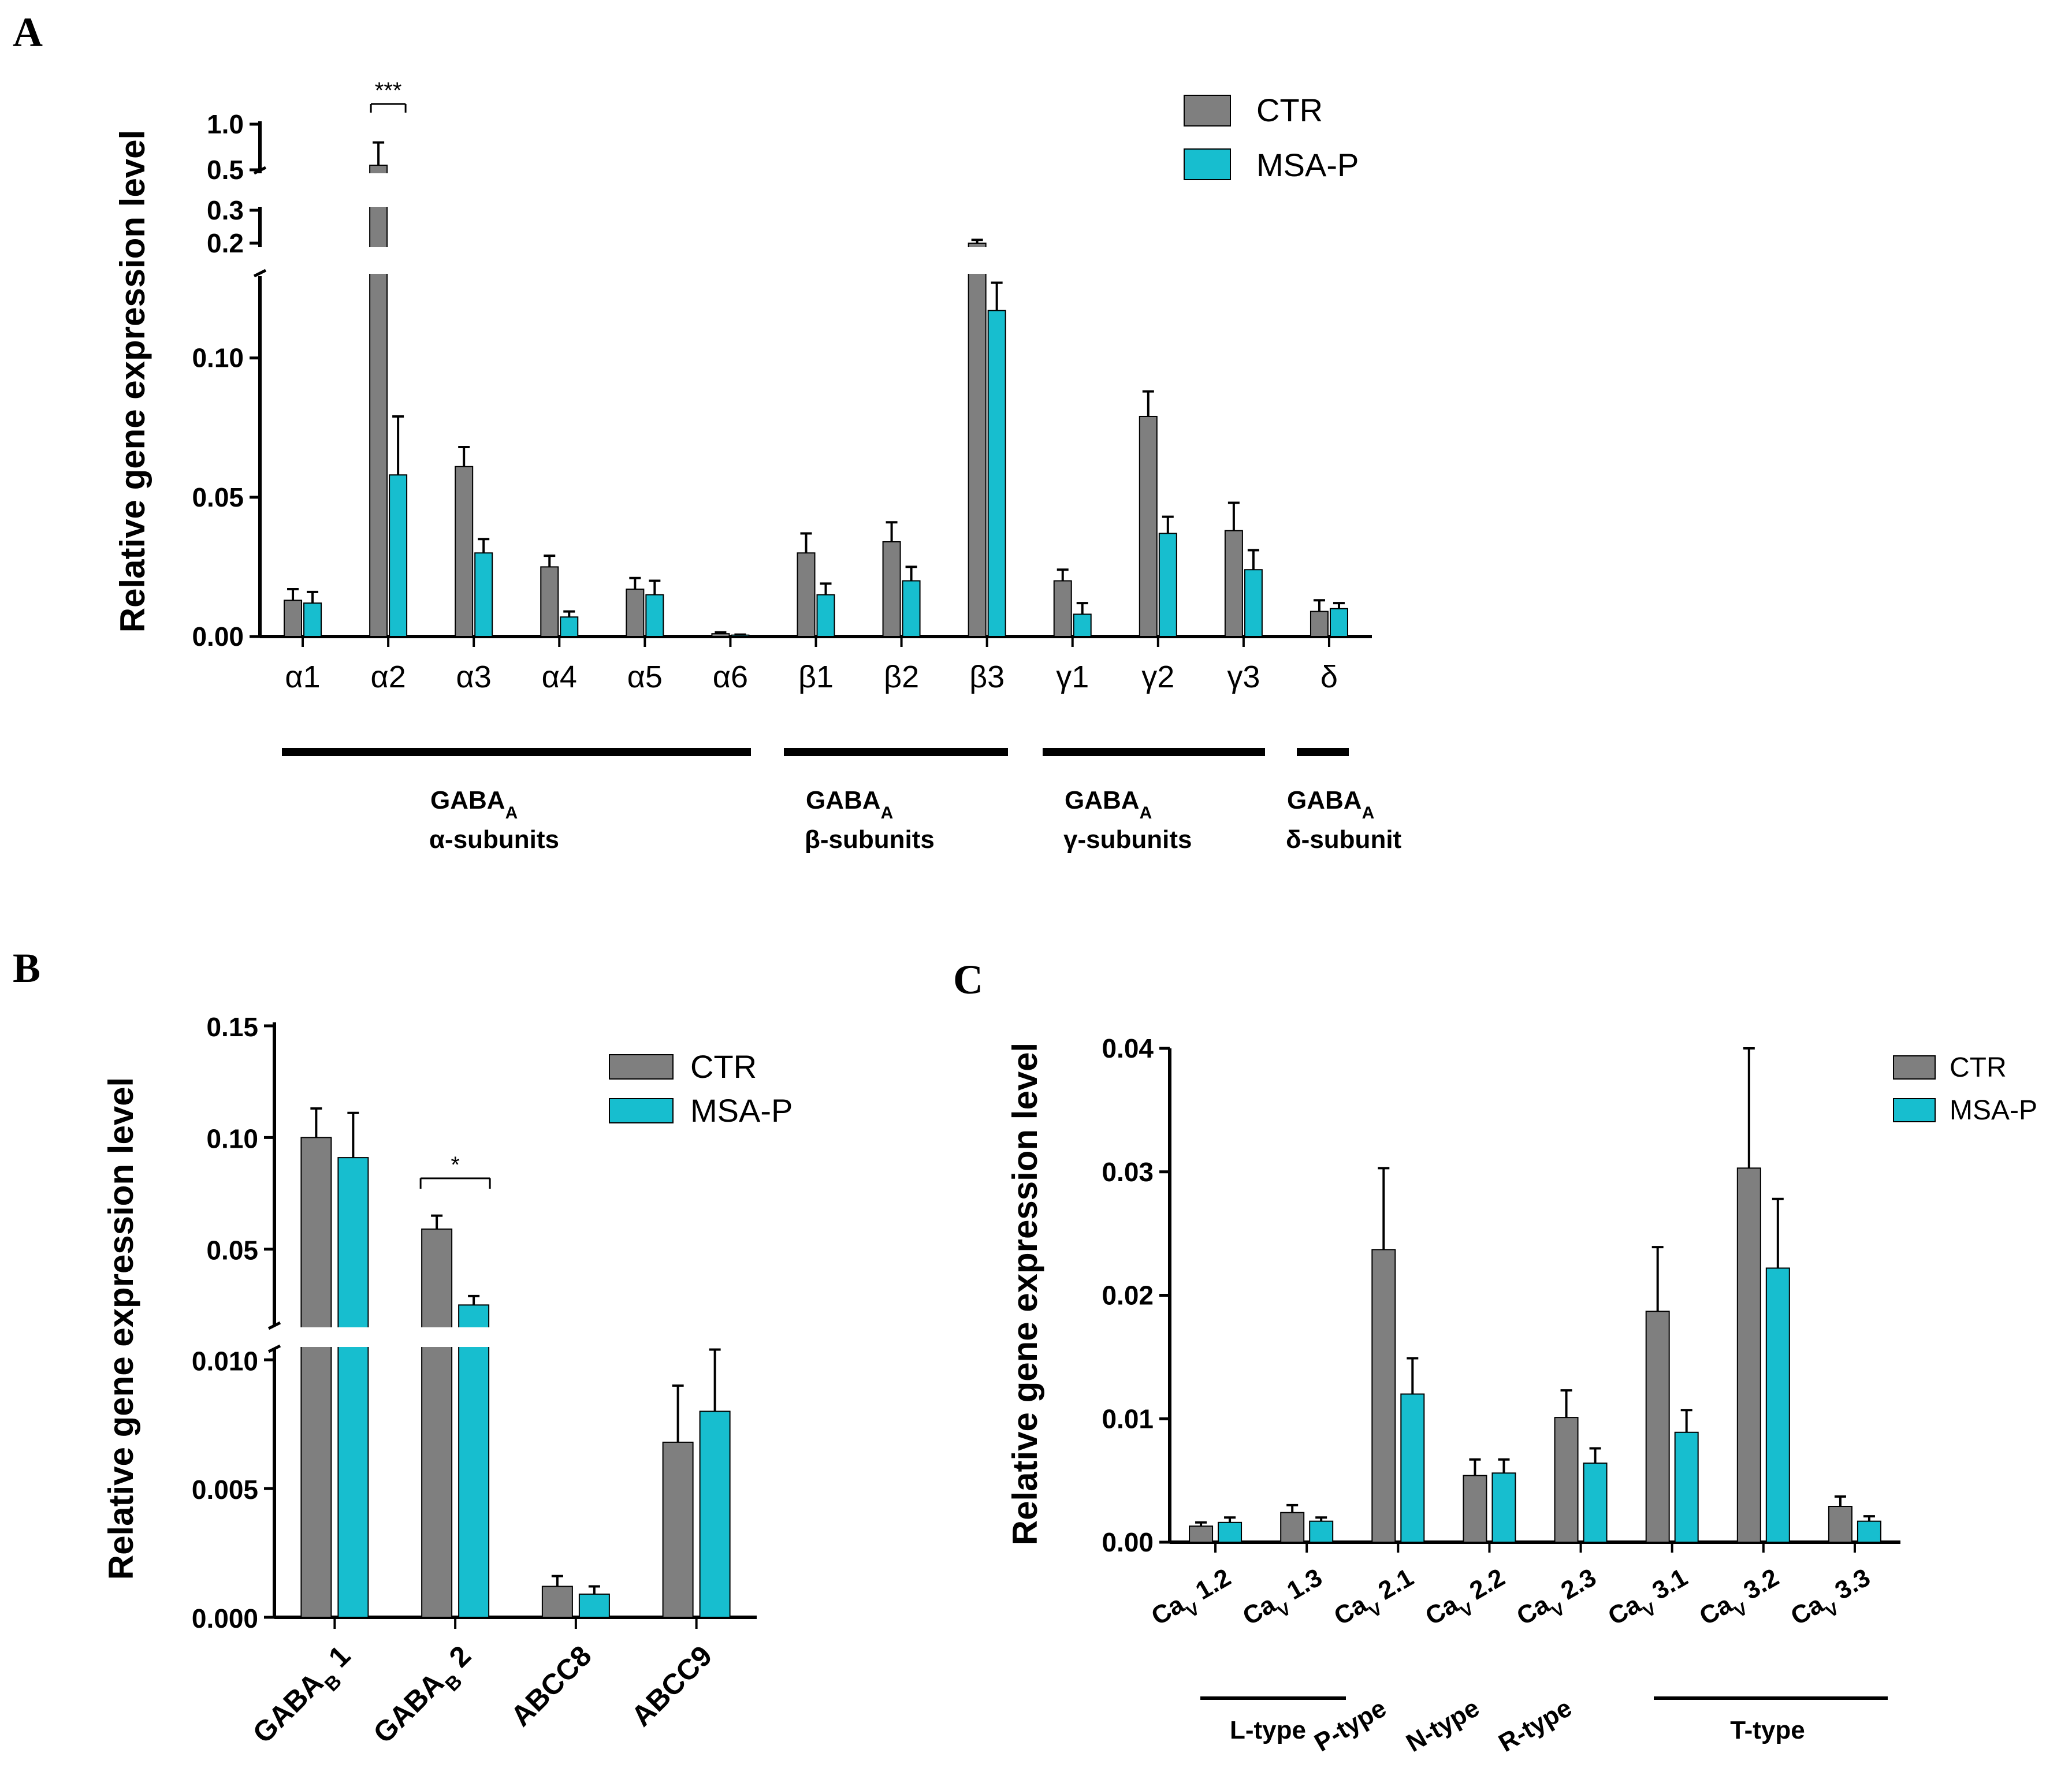  What do you see at coordinates (671, 1685) in the screenshot?
I see `b-x-tick-label: ABCC9` at bounding box center [671, 1685].